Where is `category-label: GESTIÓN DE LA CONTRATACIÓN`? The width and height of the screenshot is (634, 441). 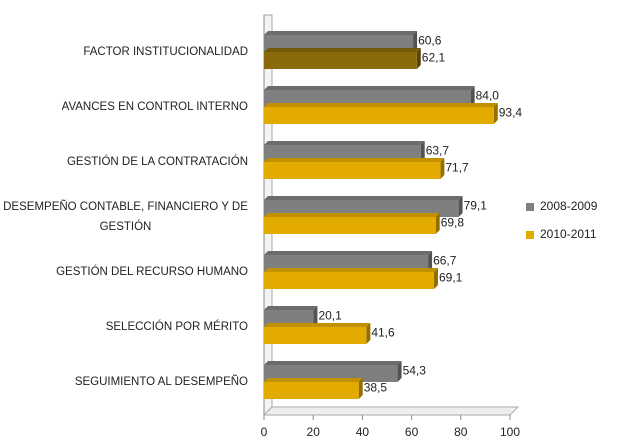 category-label: GESTIÓN DE LA CONTRATACIÓN is located at coordinates (124, 162).